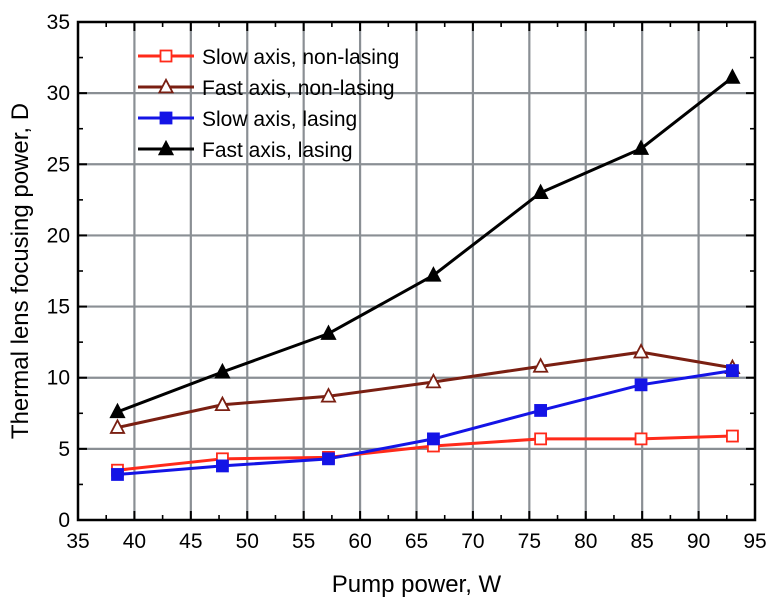 The height and width of the screenshot is (613, 772). Describe the element at coordinates (247, 541) in the screenshot. I see `x-tick-label: 50` at that location.